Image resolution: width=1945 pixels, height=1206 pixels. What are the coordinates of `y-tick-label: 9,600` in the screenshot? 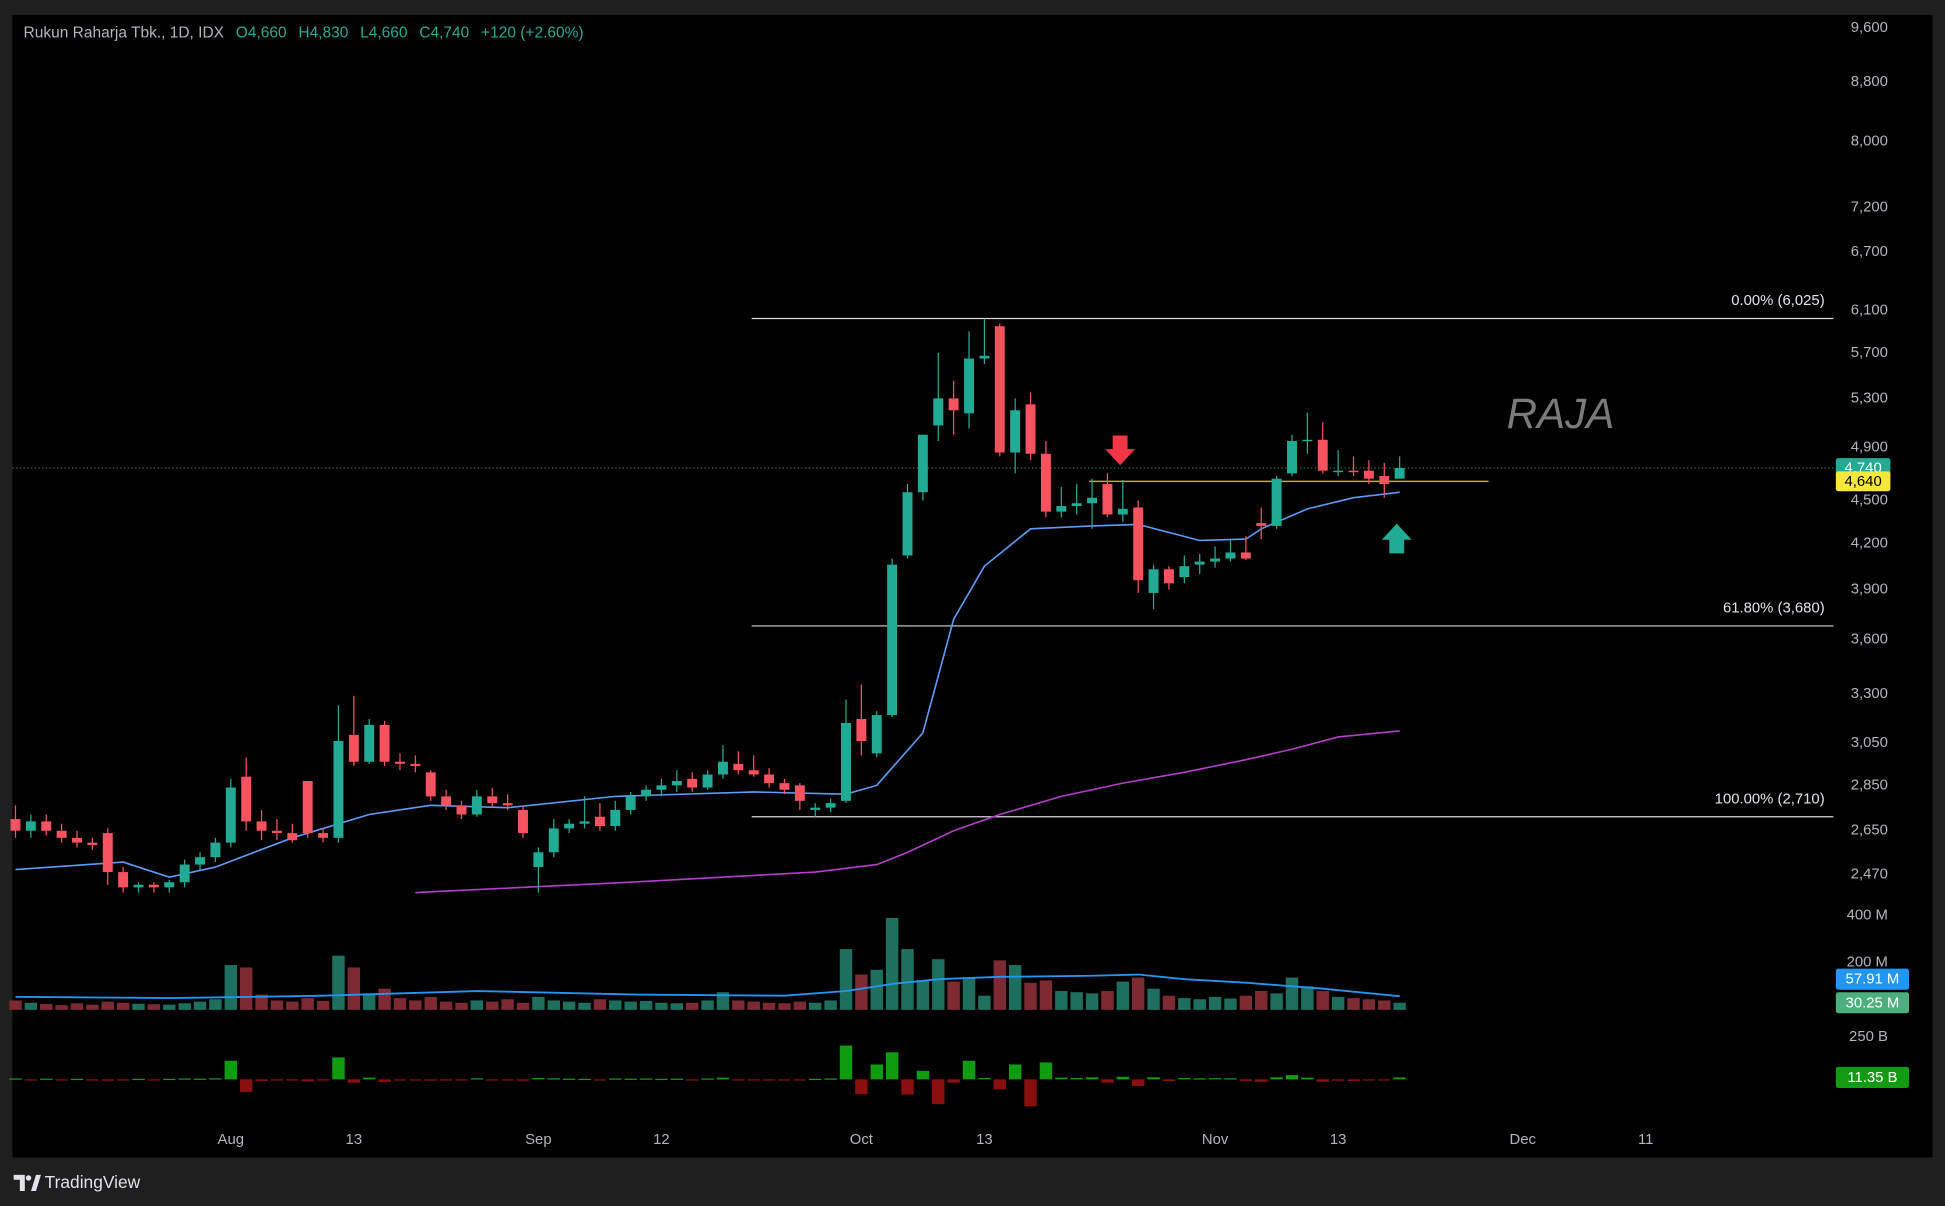 It's located at (1869, 28).